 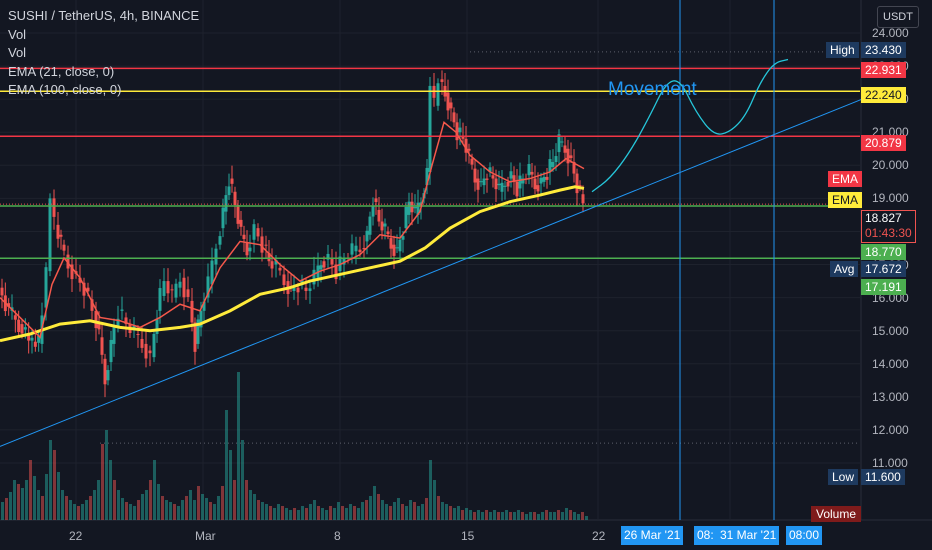 What do you see at coordinates (61, 71) in the screenshot?
I see `legend-ema-21: EMA (21, close, 0)` at bounding box center [61, 71].